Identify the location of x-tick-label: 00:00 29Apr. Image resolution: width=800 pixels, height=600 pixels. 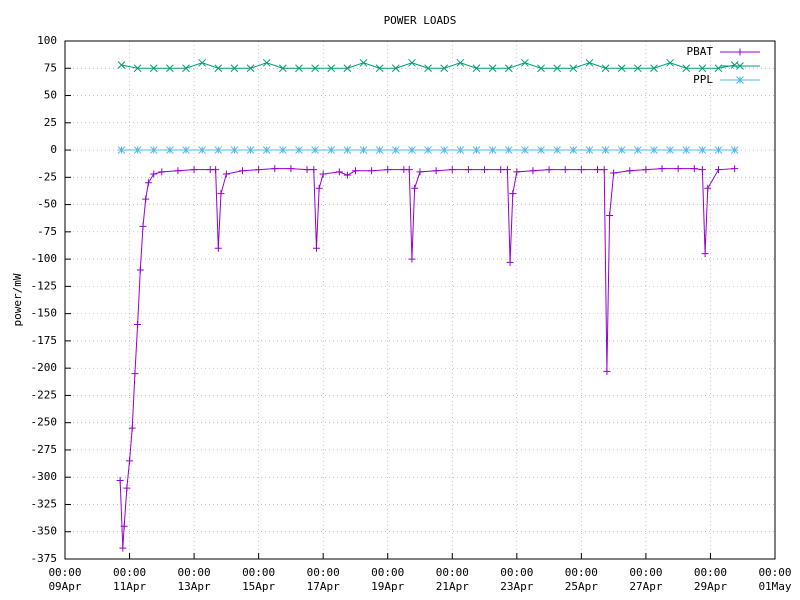
(710, 579).